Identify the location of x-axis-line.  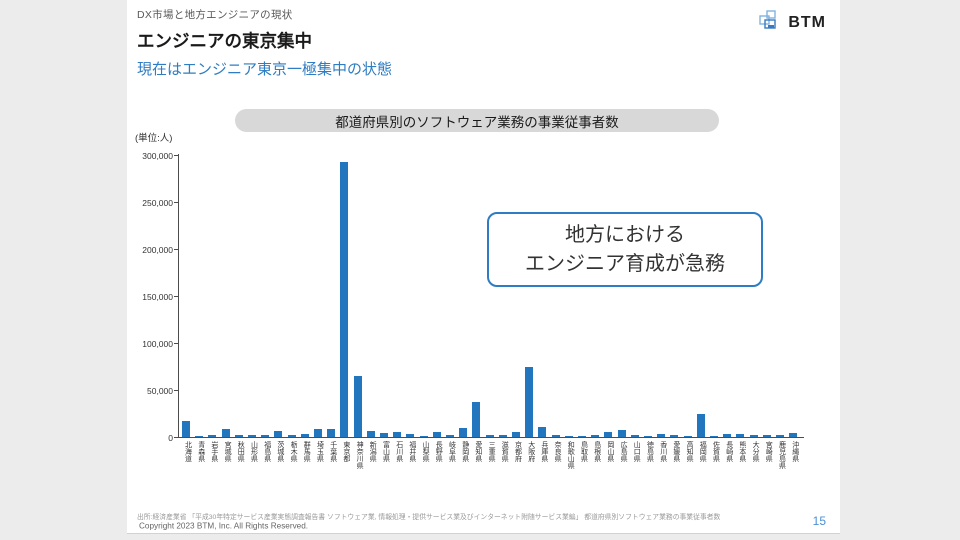
(491, 437).